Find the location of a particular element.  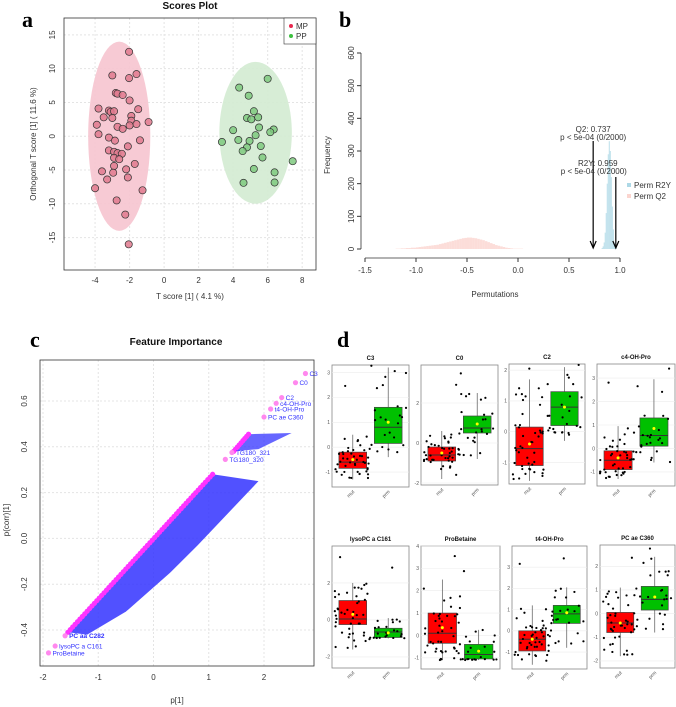

feature-point-highlight is located at coordinates (282, 397).